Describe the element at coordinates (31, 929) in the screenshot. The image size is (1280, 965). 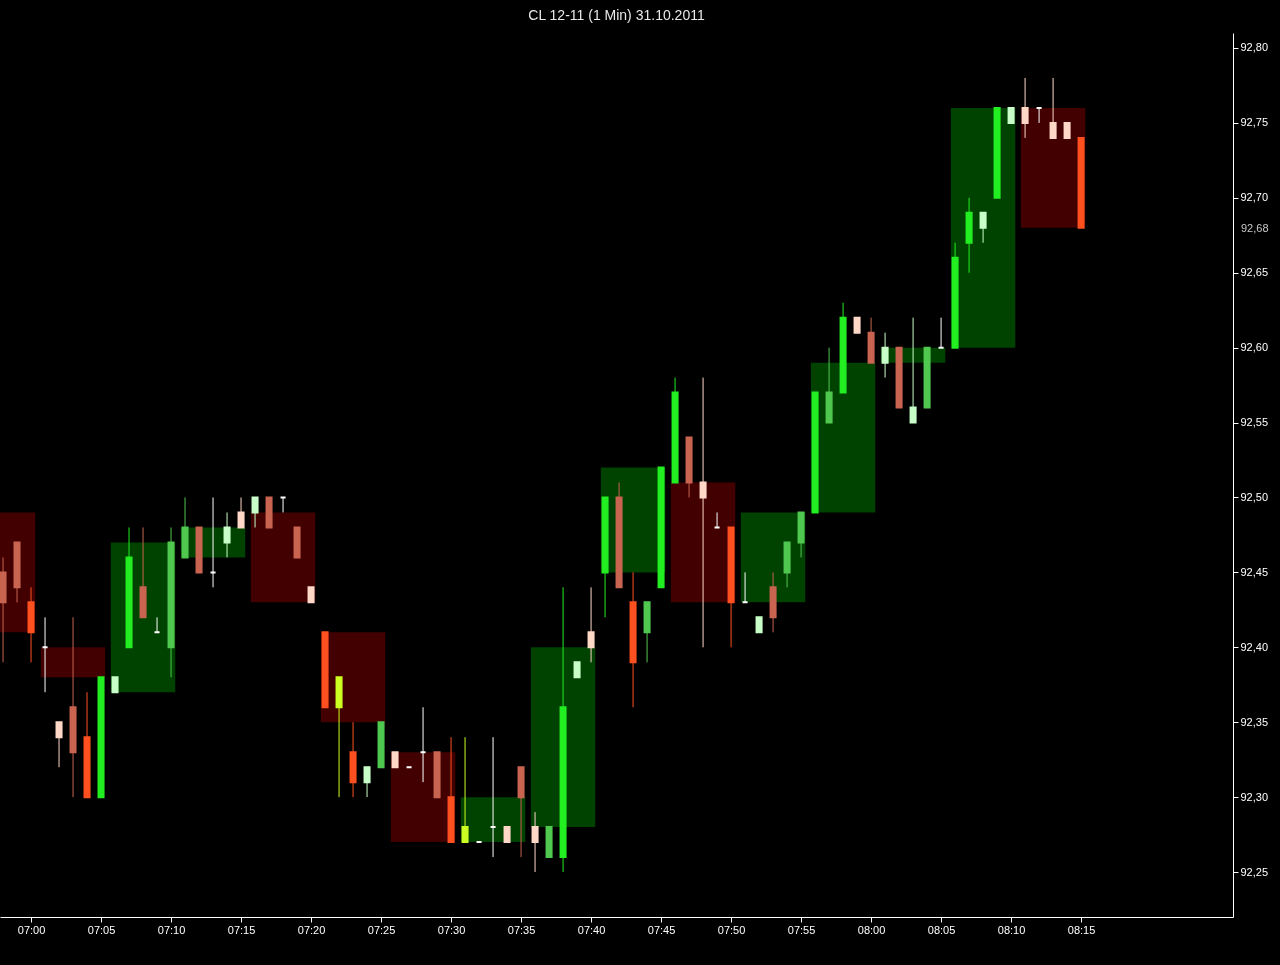
I see `x-tick-label: 07:00` at that location.